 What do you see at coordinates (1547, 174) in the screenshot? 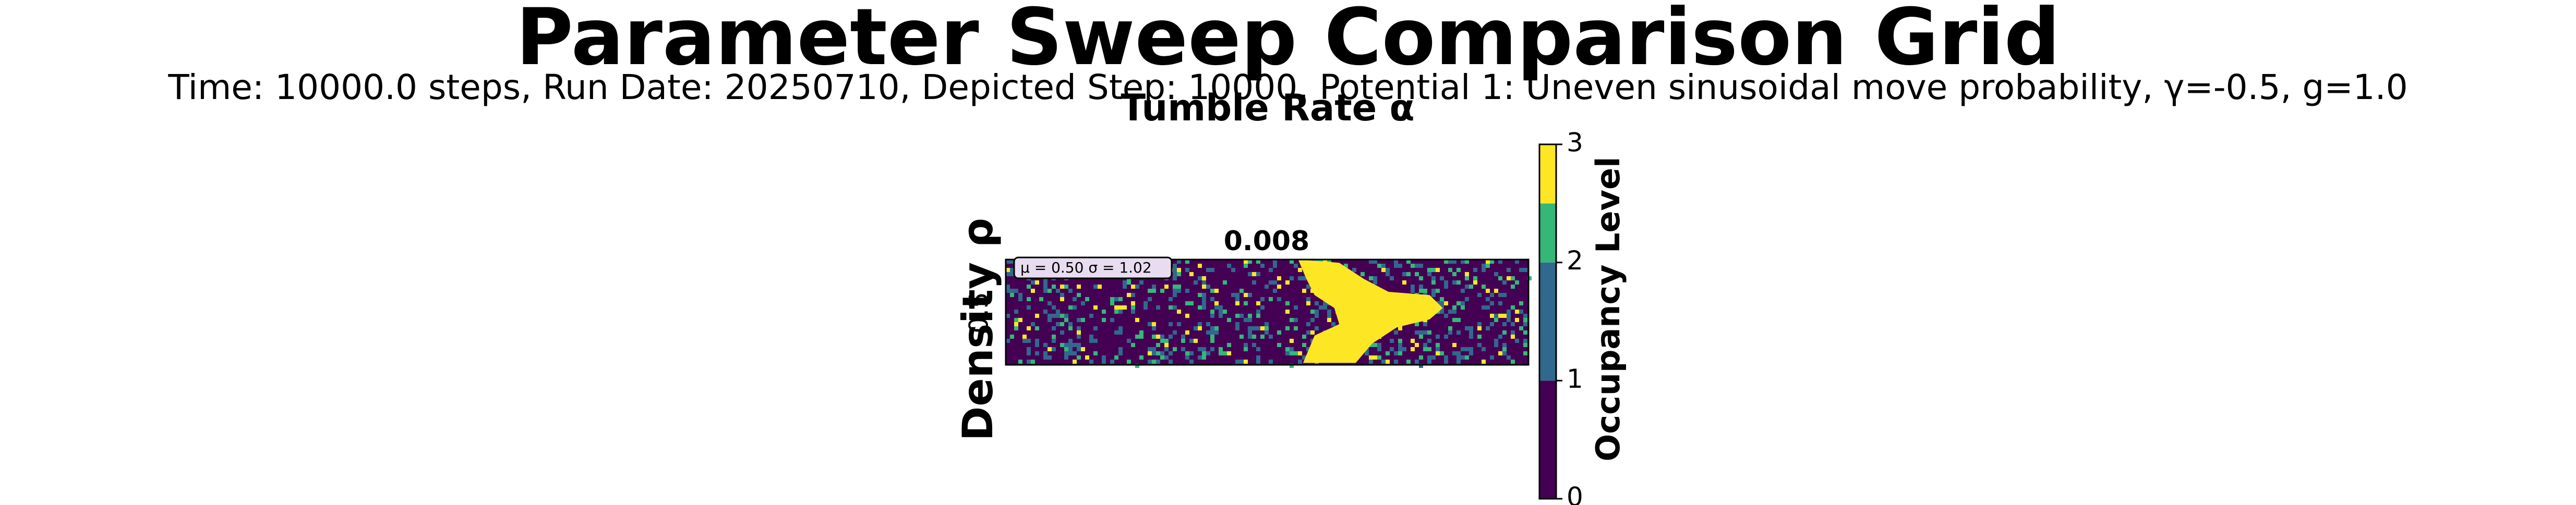
I see `colorbar-segment` at bounding box center [1547, 174].